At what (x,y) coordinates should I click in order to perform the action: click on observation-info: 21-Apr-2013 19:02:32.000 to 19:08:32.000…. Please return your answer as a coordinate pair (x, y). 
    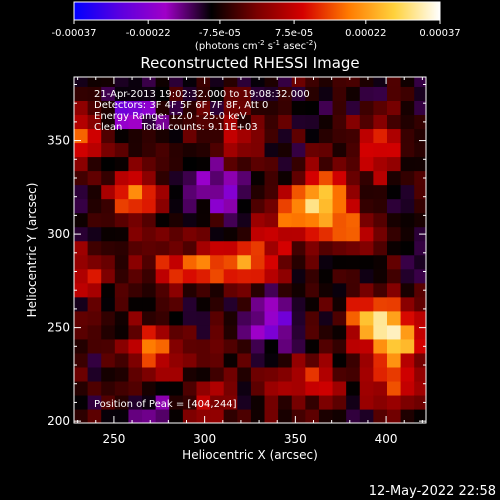
    Looking at the image, I should click on (202, 111).